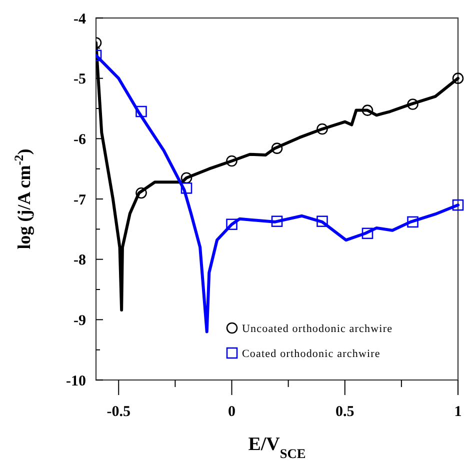 The width and height of the screenshot is (472, 464). What do you see at coordinates (80, 80) in the screenshot?
I see `y-tick-label: -5` at bounding box center [80, 80].